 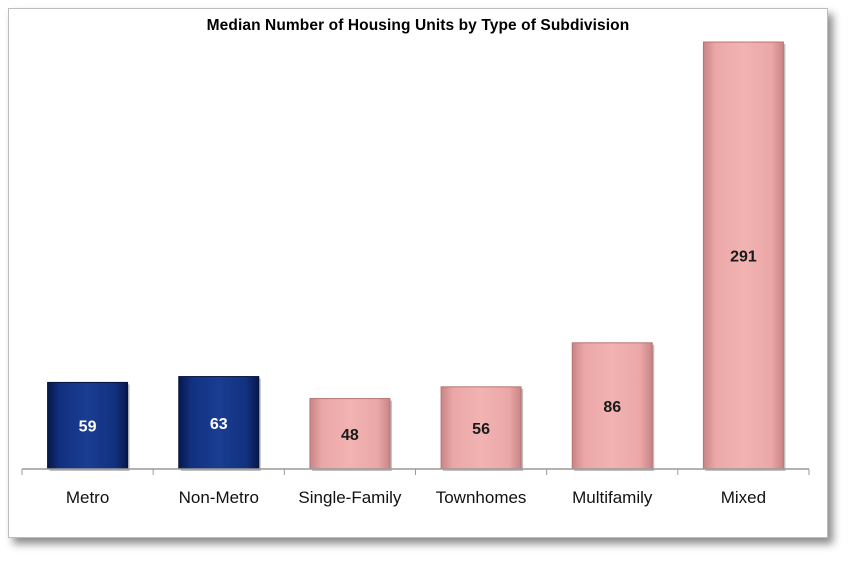 I want to click on data-label: 63, so click(x=219, y=424).